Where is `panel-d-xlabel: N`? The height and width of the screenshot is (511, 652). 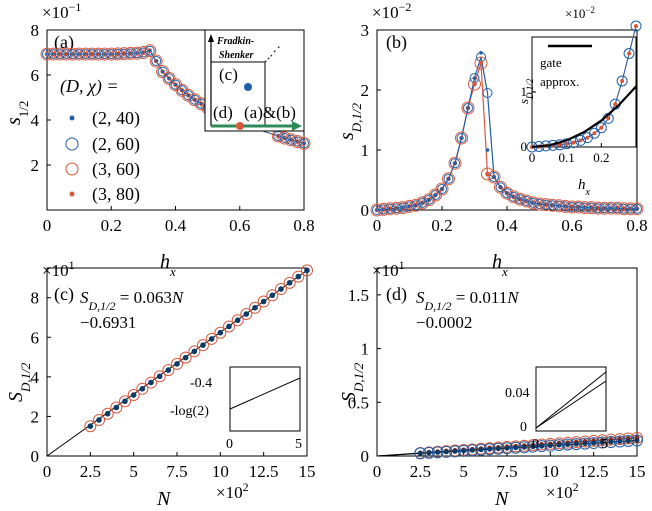
panel-d-xlabel: N is located at coordinates (502, 499).